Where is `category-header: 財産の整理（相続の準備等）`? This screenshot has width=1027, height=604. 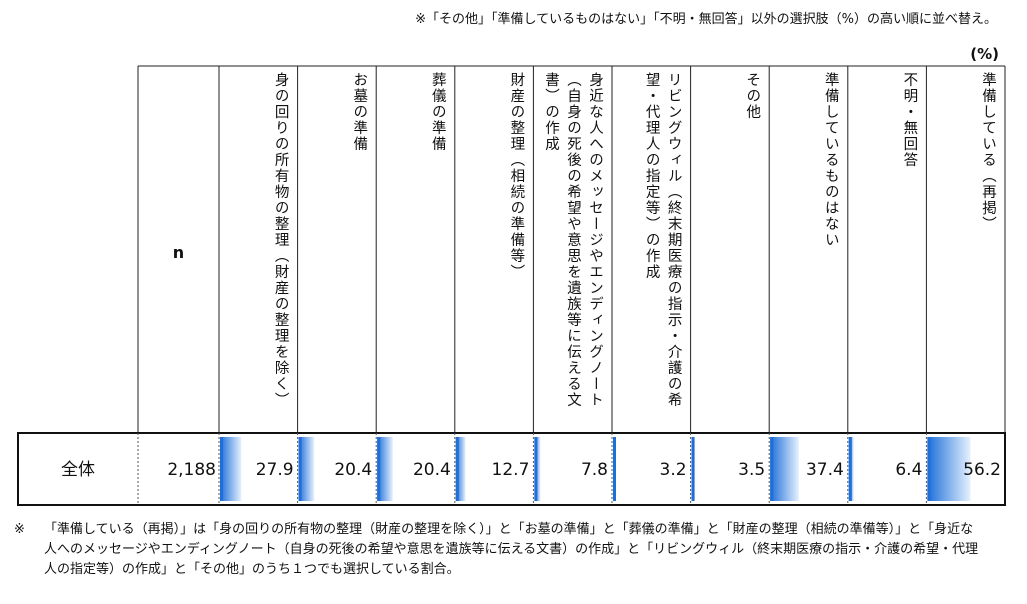
category-header: 財産の整理（相続の準備等） is located at coordinates (494, 250).